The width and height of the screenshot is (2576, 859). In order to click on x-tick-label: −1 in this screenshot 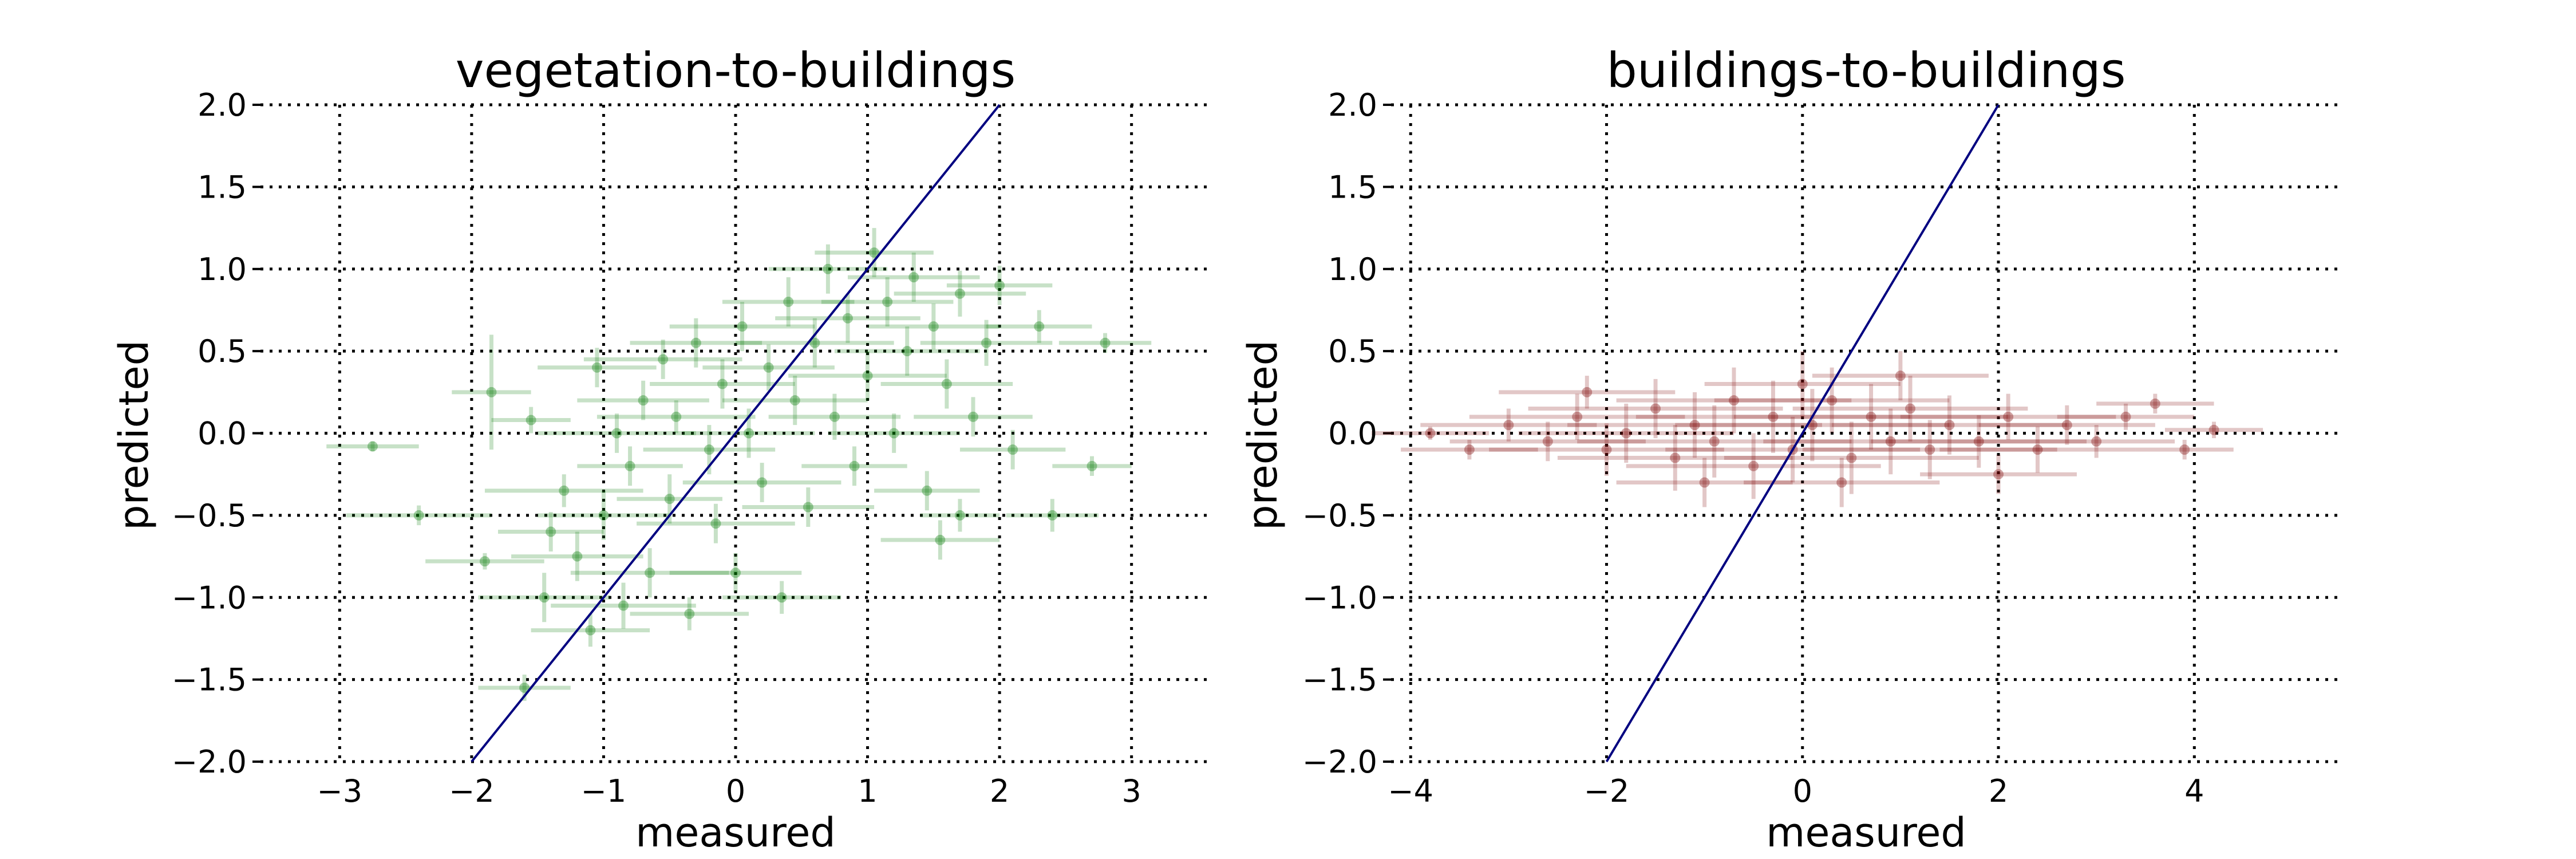, I will do `click(604, 791)`.